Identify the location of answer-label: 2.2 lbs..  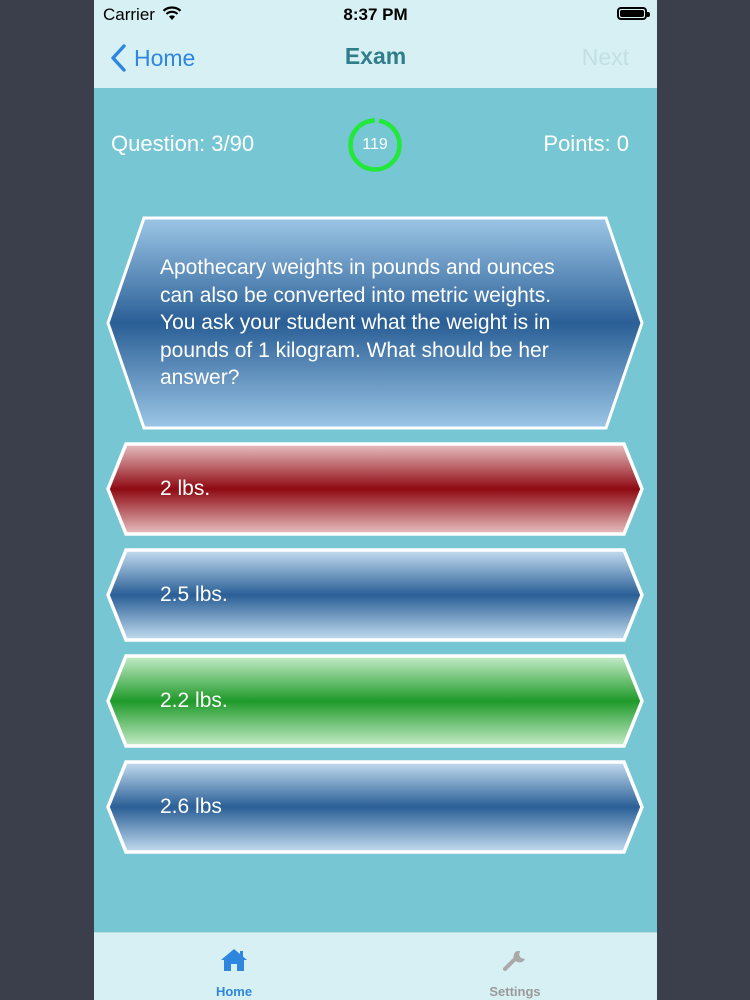
(194, 701).